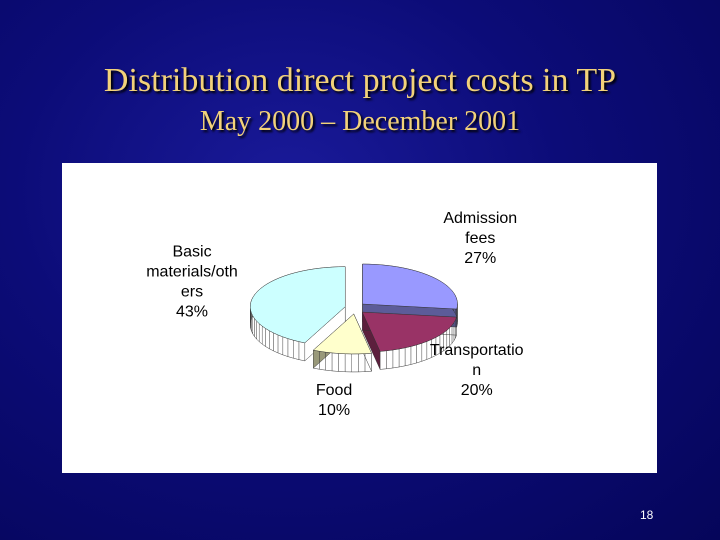  Describe the element at coordinates (477, 350) in the screenshot. I see `slice-label-line: Transportatio` at that location.